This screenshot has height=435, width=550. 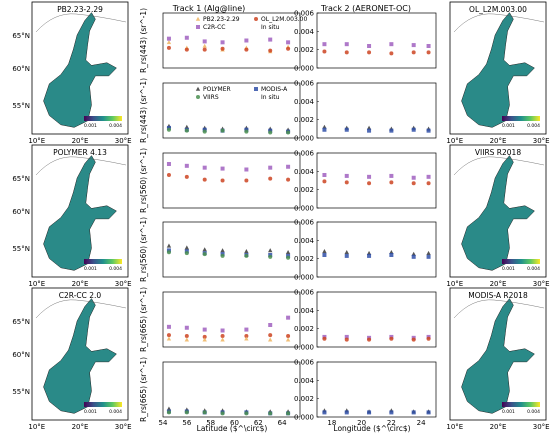 I want to click on legend-label: C2R-CC, so click(x=214, y=27).